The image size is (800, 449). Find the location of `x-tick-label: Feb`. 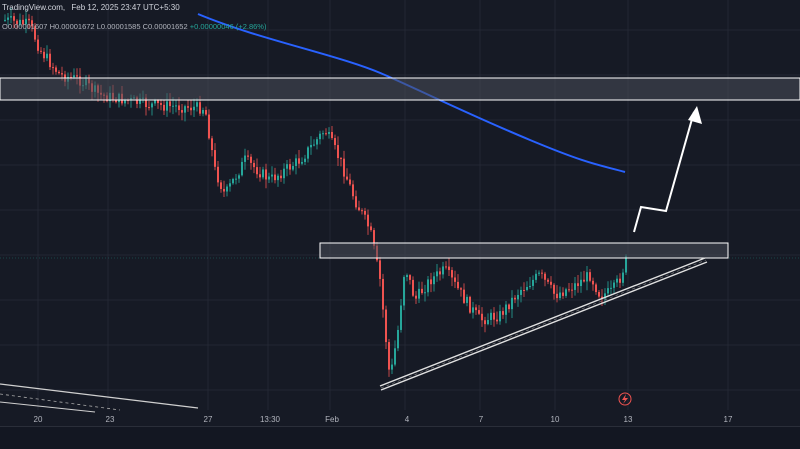

x-tick-label: Feb is located at coordinates (332, 419).